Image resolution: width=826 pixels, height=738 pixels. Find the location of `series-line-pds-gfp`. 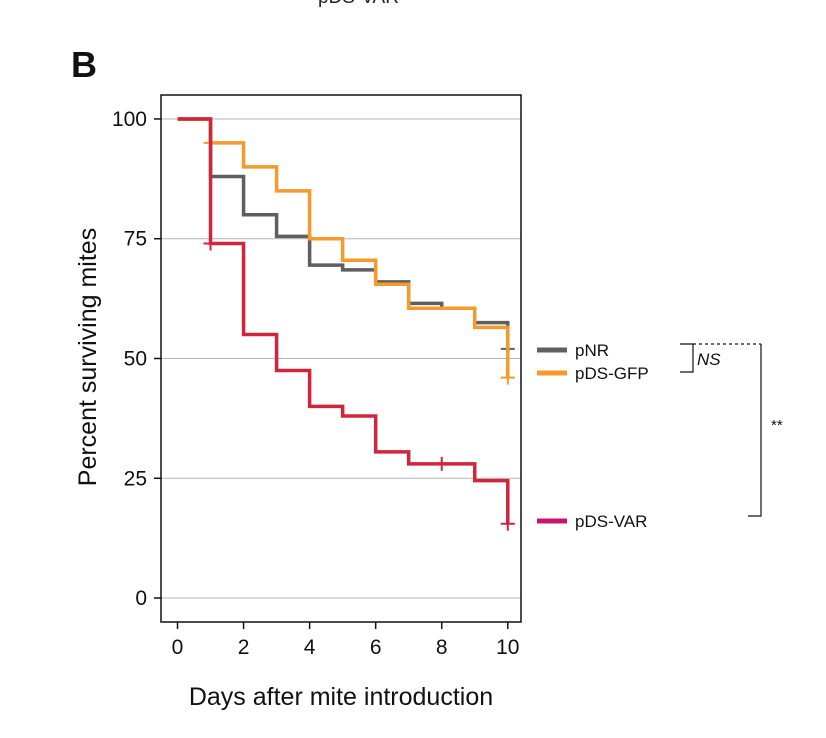

series-line-pds-gfp is located at coordinates (343, 247).